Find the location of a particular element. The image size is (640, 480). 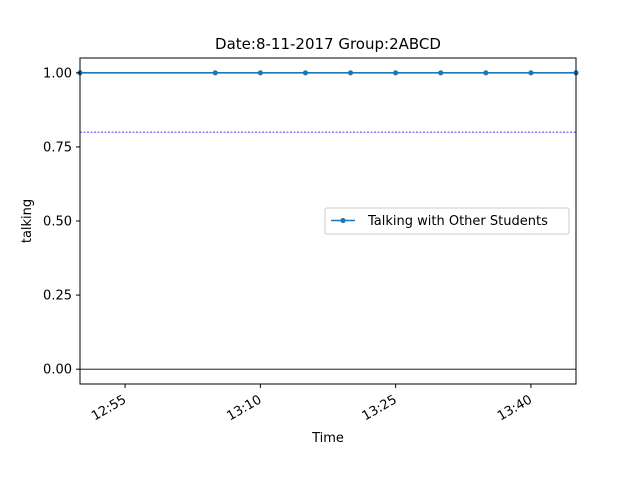

x-axis-label: Time is located at coordinates (327, 438).